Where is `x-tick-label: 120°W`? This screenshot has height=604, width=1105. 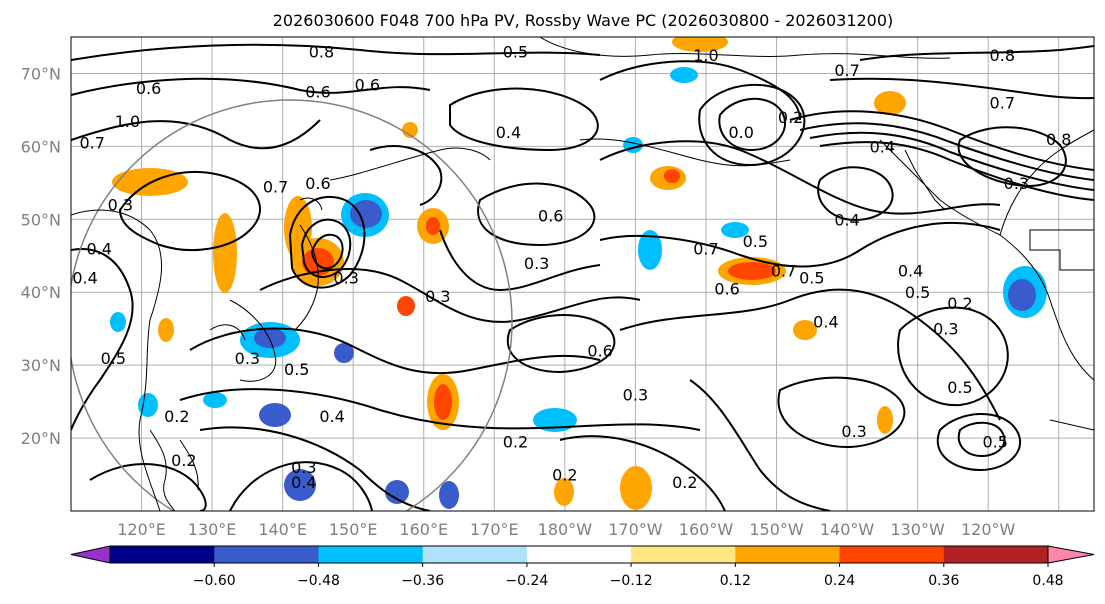
x-tick-label: 120°W is located at coordinates (988, 529).